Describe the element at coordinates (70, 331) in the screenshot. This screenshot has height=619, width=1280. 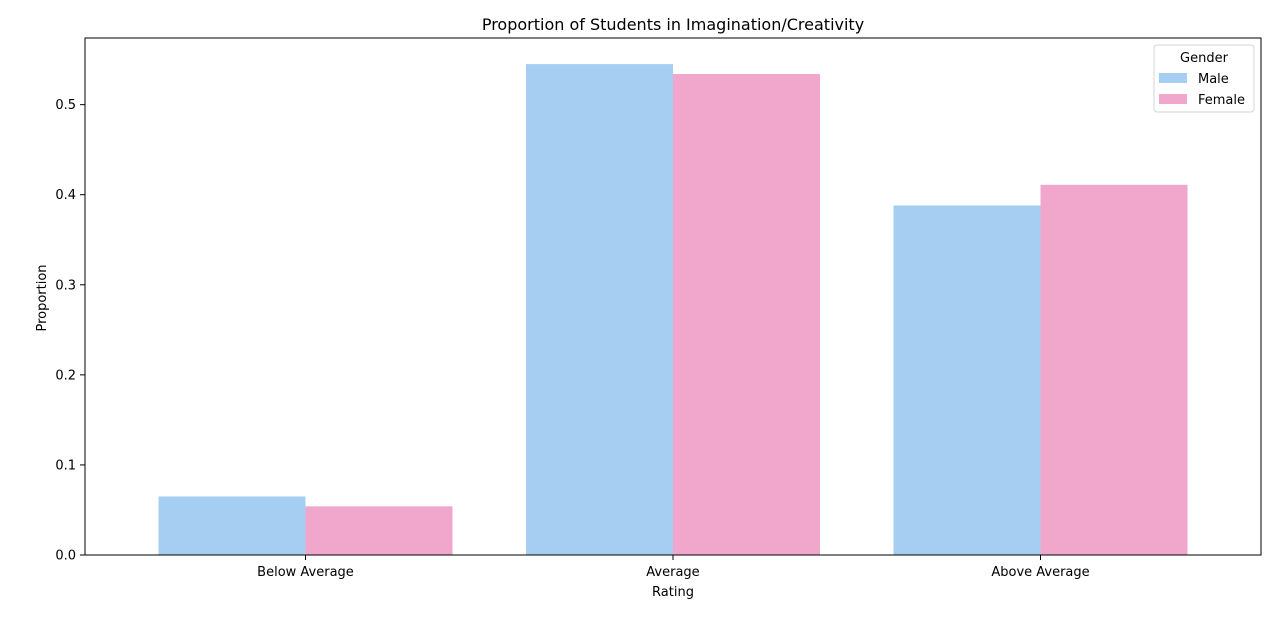
I see `y-axis: 0.0 0.1 0.2 0.3 0.4 0.5` at that location.